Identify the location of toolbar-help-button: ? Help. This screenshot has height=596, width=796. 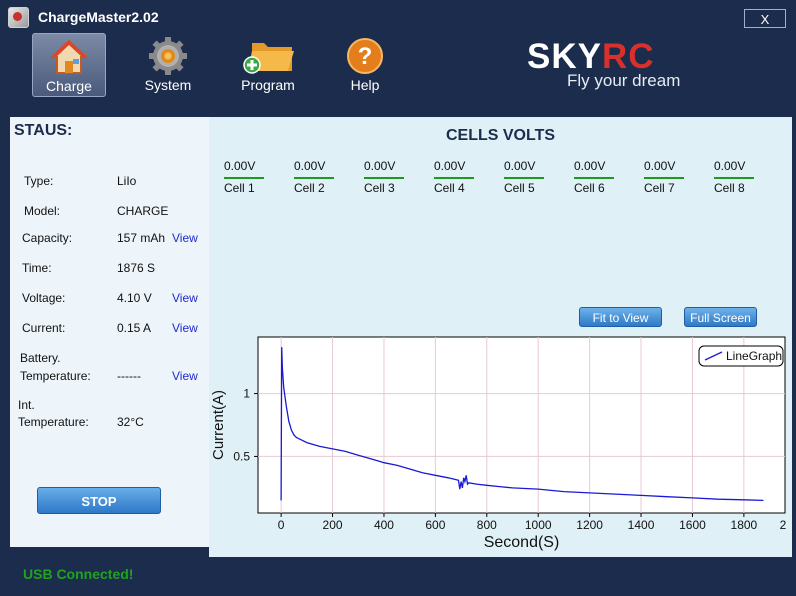
(365, 65).